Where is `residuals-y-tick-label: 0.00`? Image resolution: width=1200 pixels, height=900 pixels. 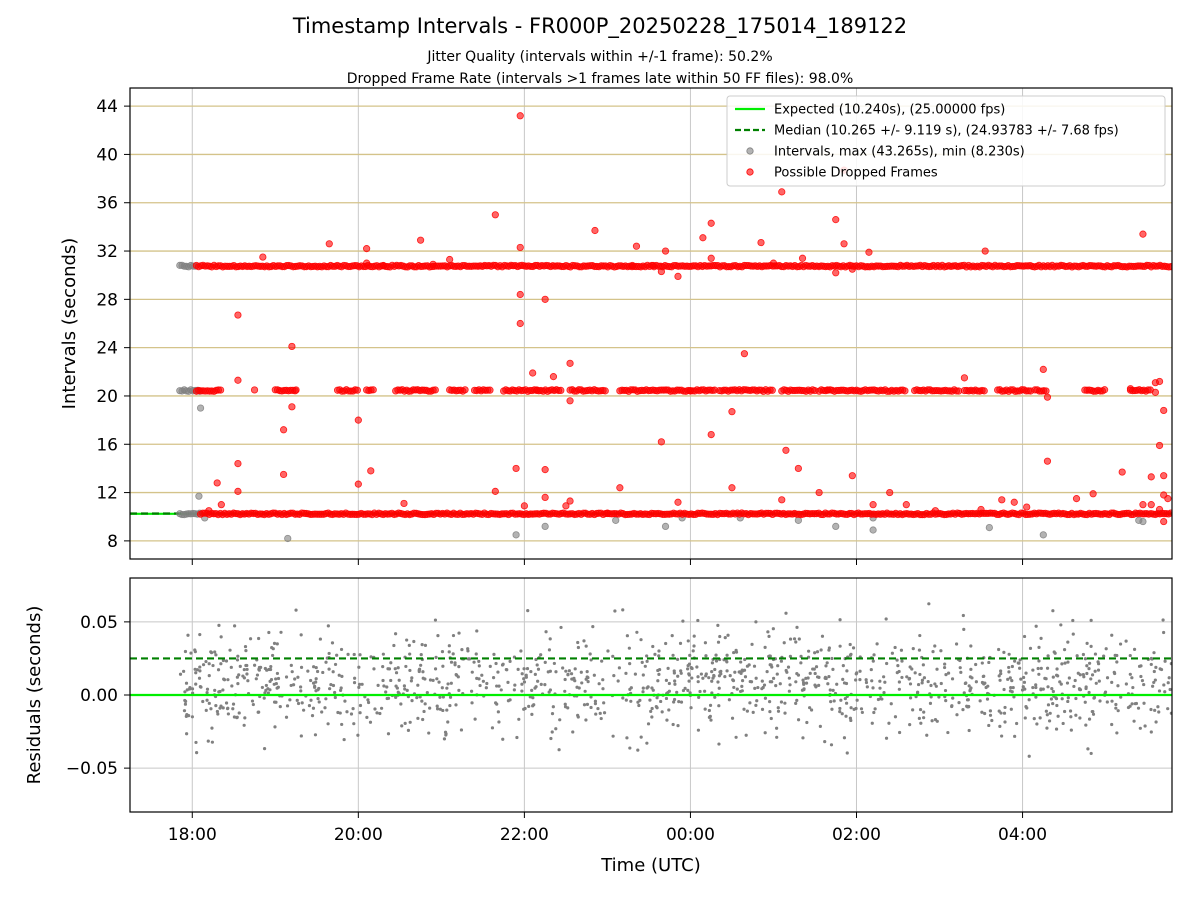 residuals-y-tick-label: 0.00 is located at coordinates (99, 696).